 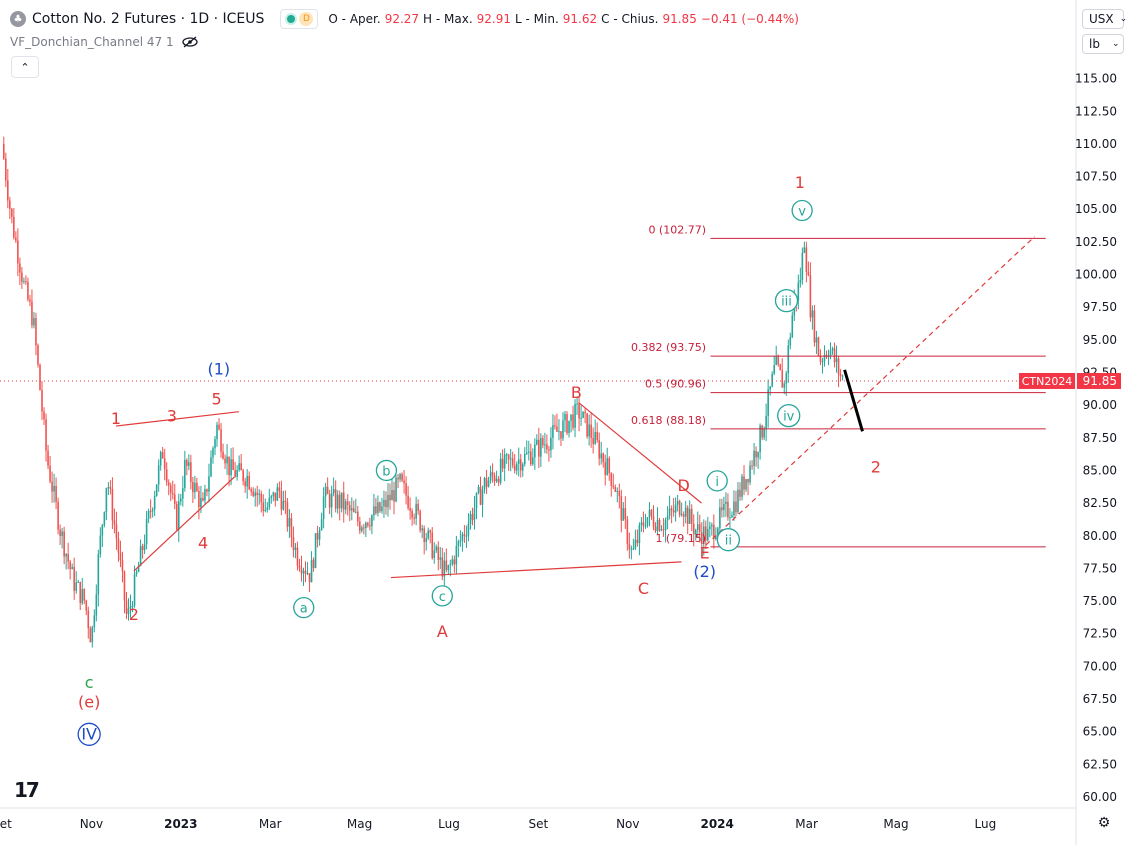 What do you see at coordinates (853, 400) in the screenshot?
I see `trendline-projection` at bounding box center [853, 400].